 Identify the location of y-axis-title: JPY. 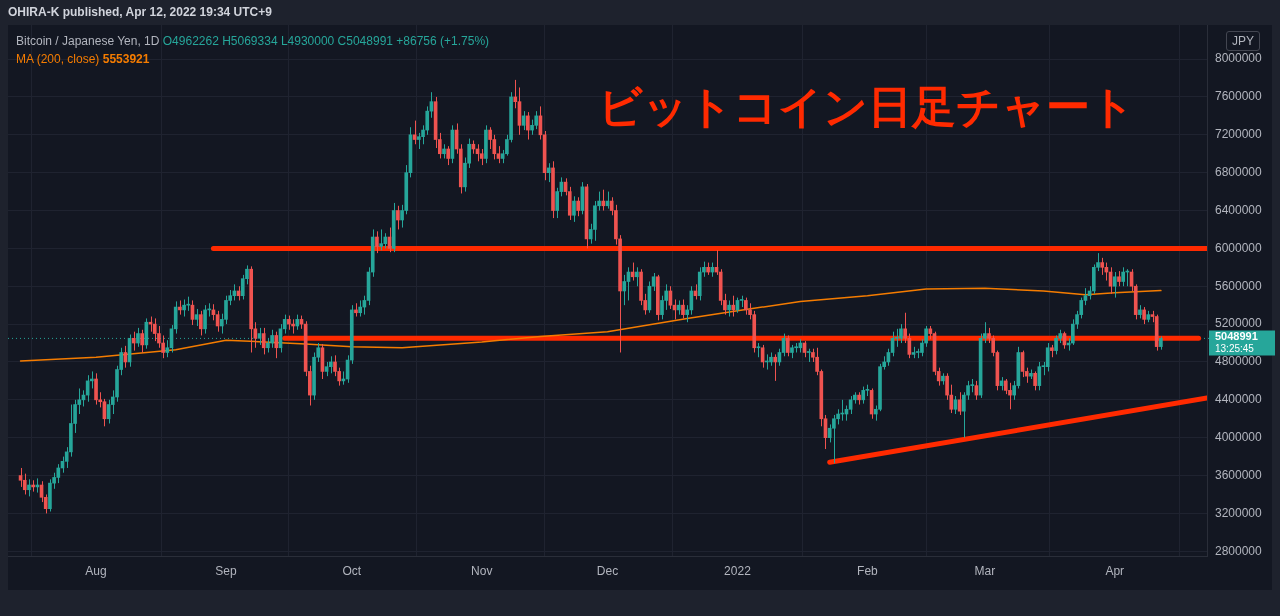
(1243, 41).